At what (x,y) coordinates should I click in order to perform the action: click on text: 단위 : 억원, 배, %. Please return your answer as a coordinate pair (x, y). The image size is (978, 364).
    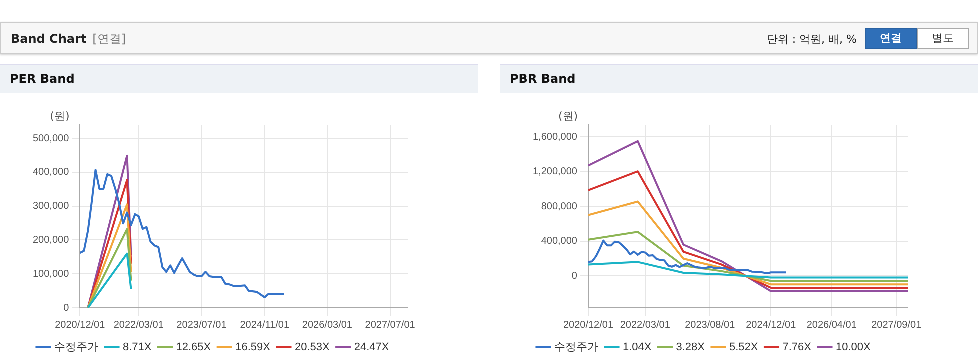
    Looking at the image, I should click on (811, 39).